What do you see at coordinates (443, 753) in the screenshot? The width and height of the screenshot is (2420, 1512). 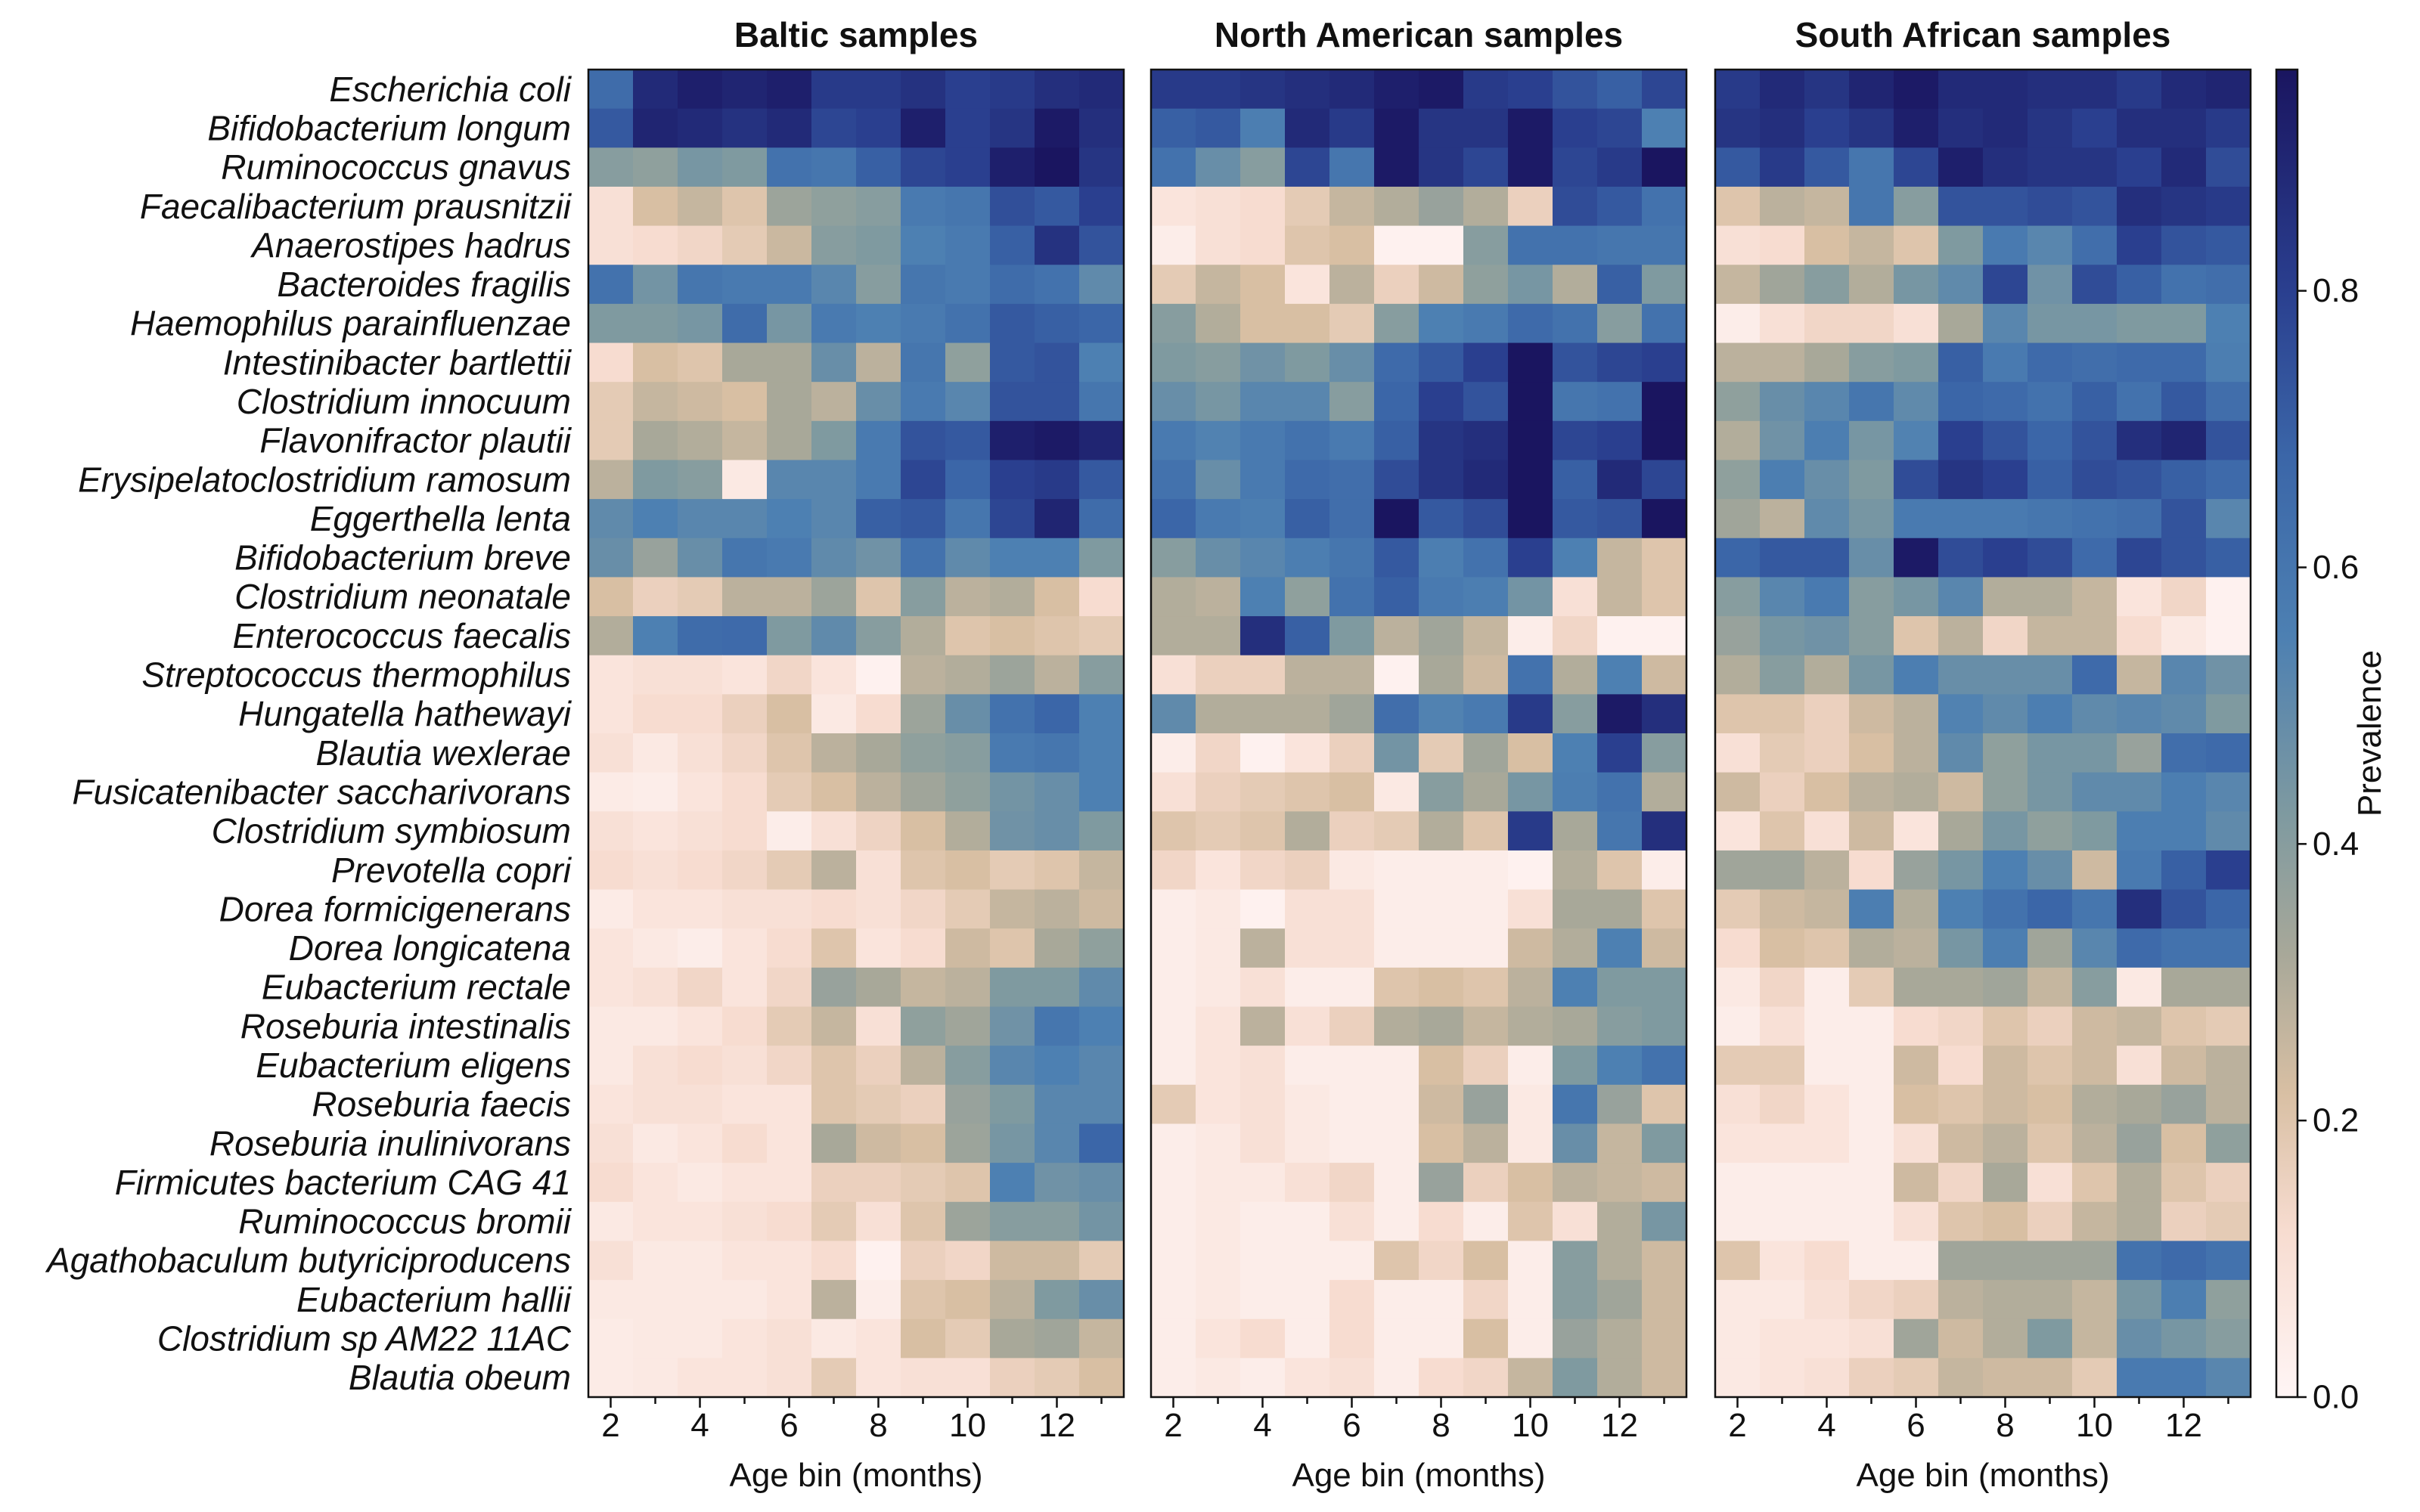 I see `species-label: Blautia wexlerae` at bounding box center [443, 753].